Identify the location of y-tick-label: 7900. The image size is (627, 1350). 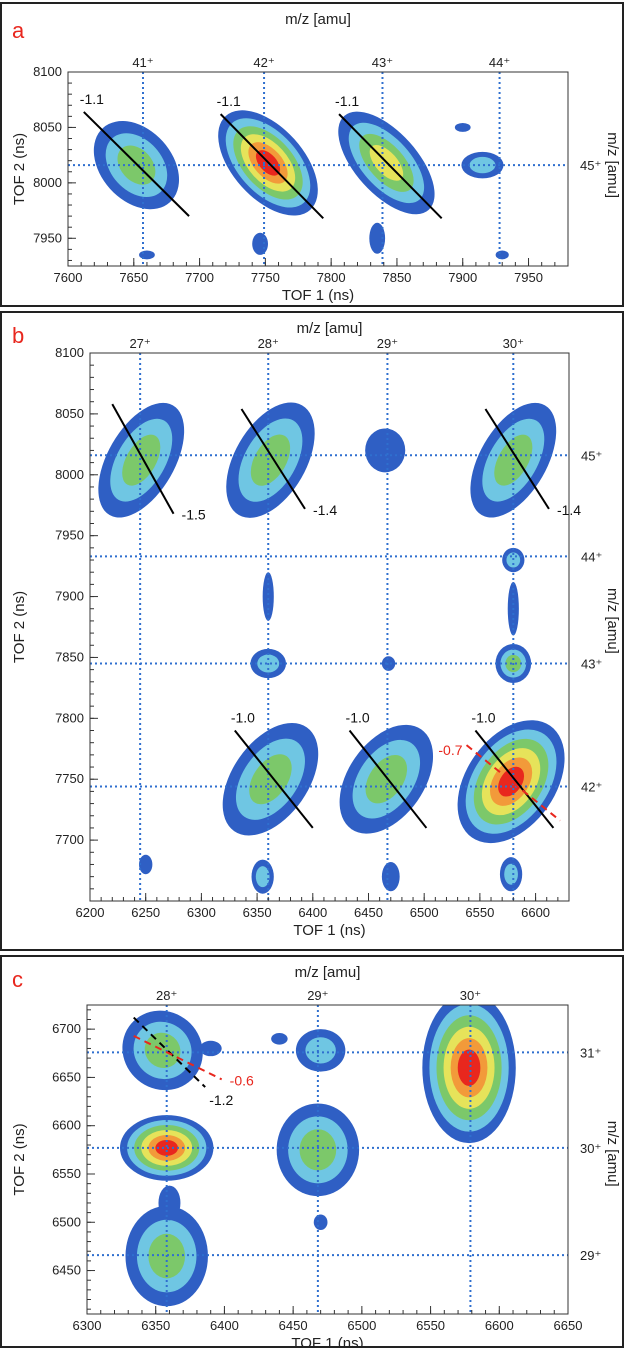
(69, 596).